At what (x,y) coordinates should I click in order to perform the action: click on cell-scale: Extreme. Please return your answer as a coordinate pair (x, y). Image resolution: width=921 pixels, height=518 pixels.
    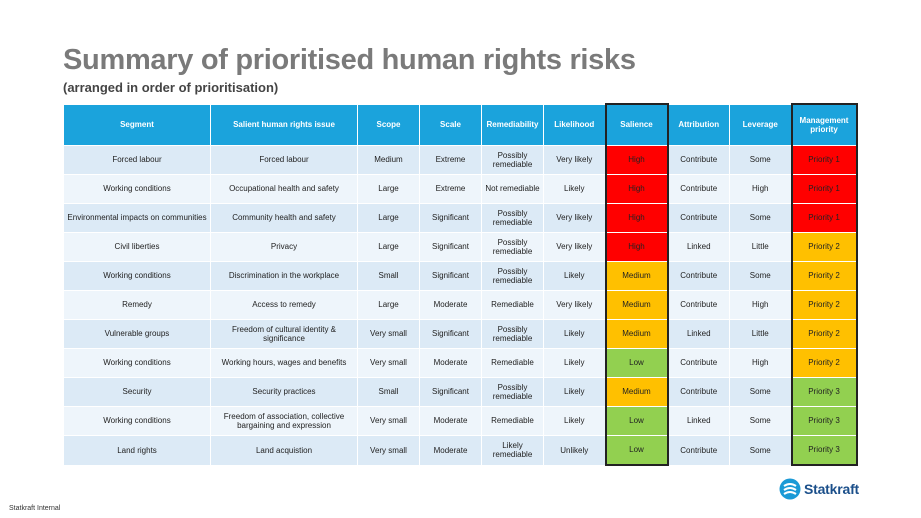
    Looking at the image, I should click on (450, 189).